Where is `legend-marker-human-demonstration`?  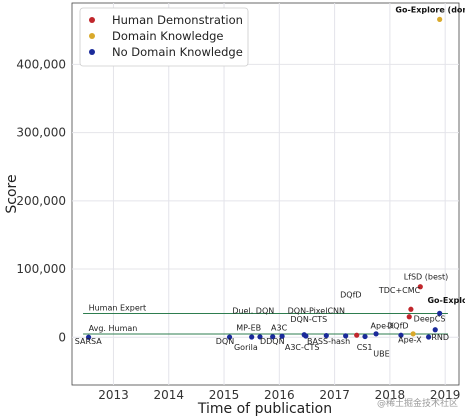
legend-marker-human-demonstration is located at coordinates (92, 20).